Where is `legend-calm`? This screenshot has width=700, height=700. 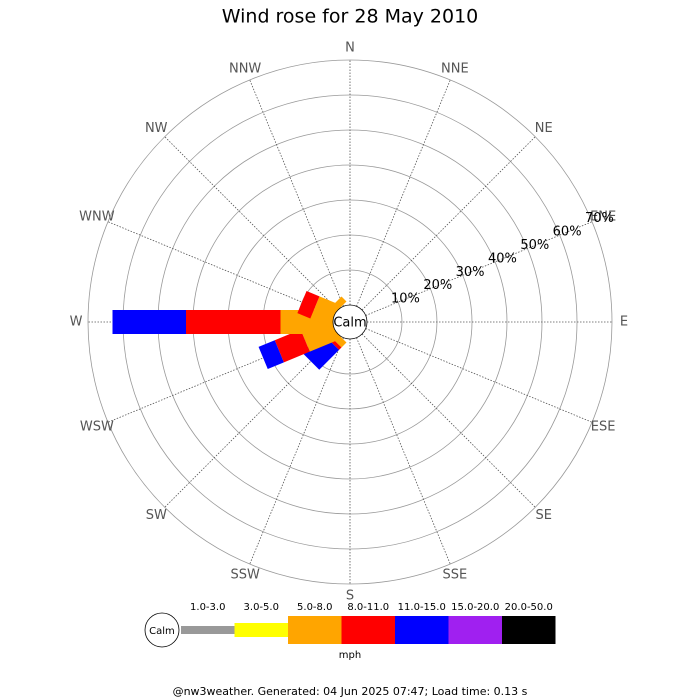 legend-calm is located at coordinates (162, 630).